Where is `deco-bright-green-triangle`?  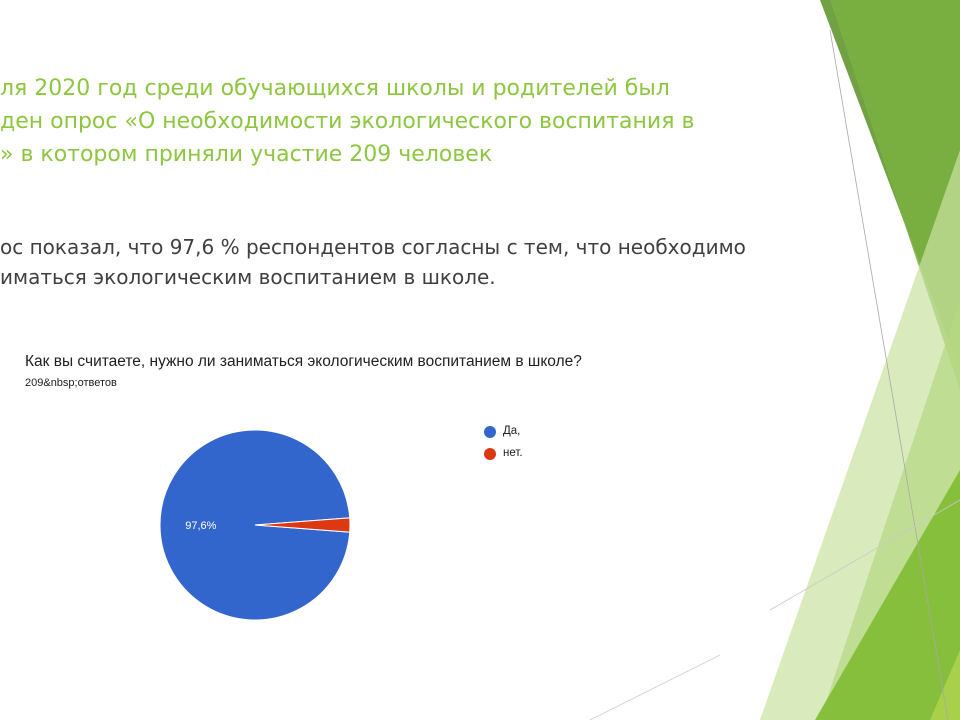
deco-bright-green-triangle is located at coordinates (887, 595).